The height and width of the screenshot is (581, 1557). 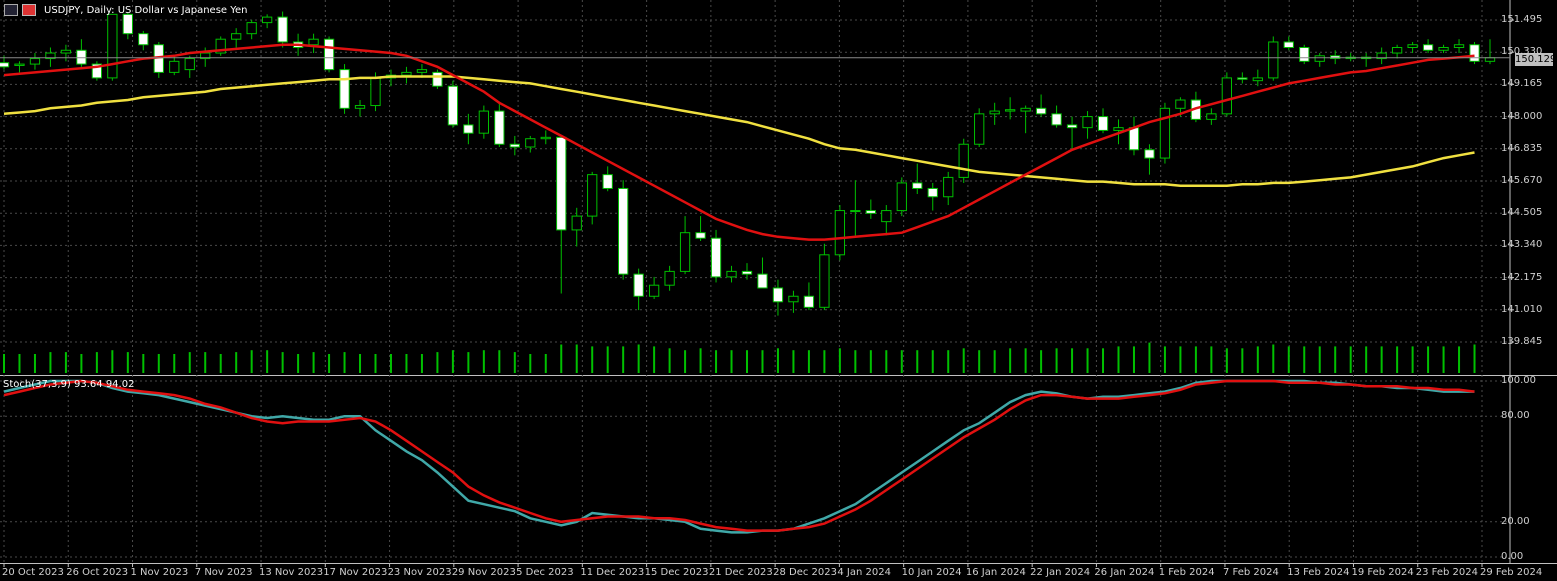 What do you see at coordinates (1522, 245) in the screenshot?
I see `price-axis-label: 143.340` at bounding box center [1522, 245].